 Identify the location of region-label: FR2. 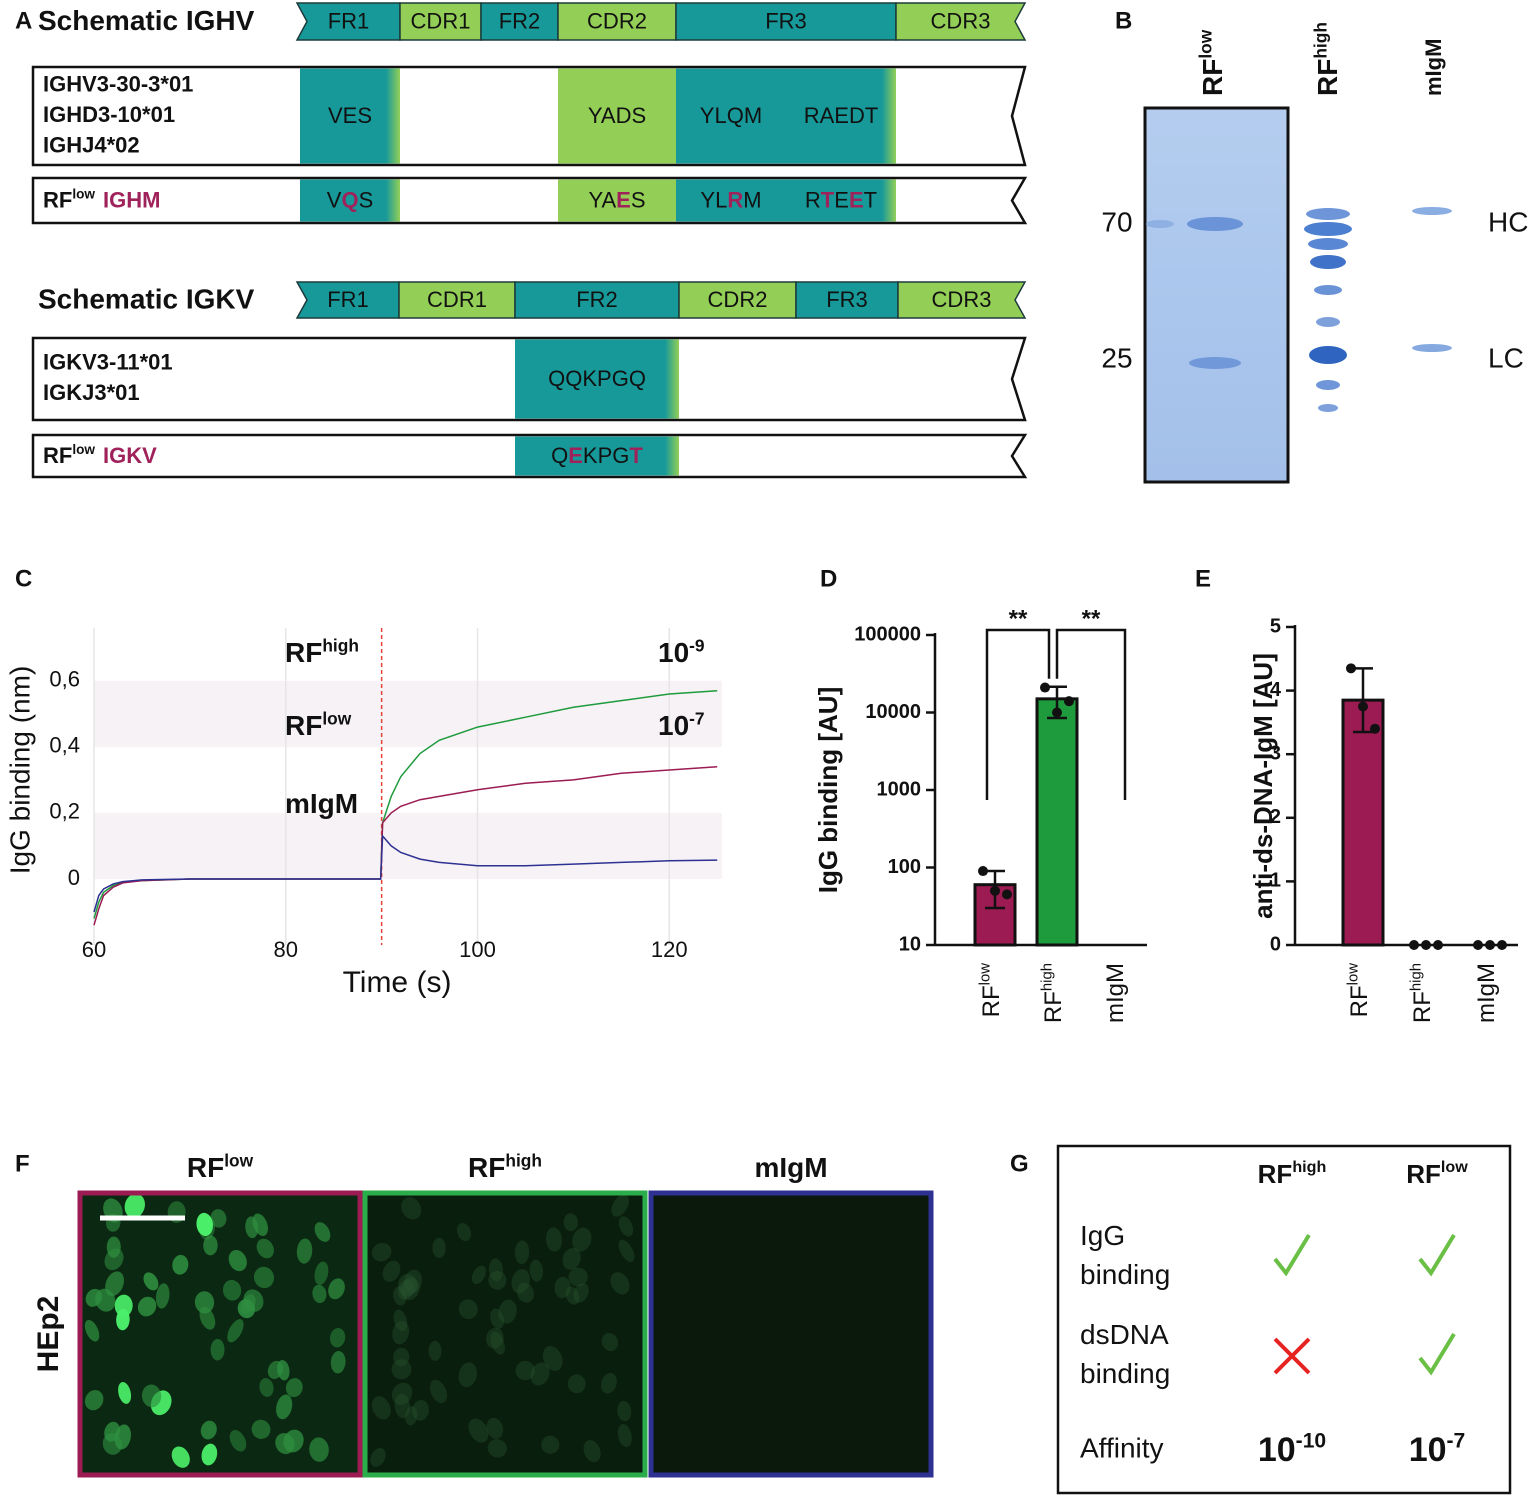
(520, 20).